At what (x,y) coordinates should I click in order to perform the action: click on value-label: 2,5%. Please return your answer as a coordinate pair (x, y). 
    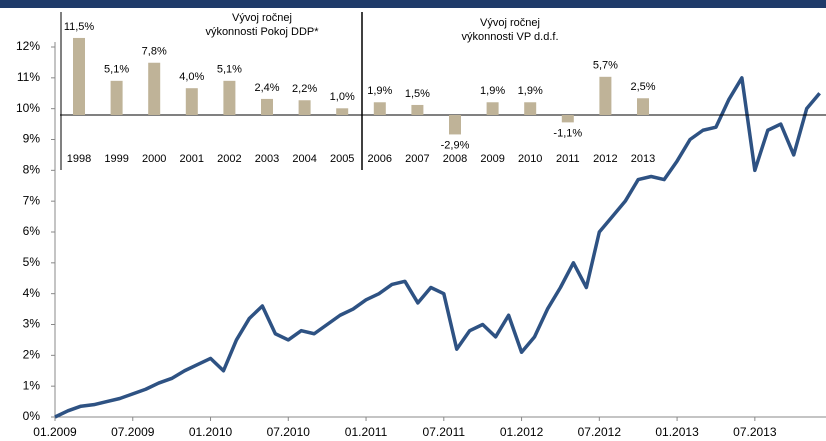
    Looking at the image, I should click on (642, 87).